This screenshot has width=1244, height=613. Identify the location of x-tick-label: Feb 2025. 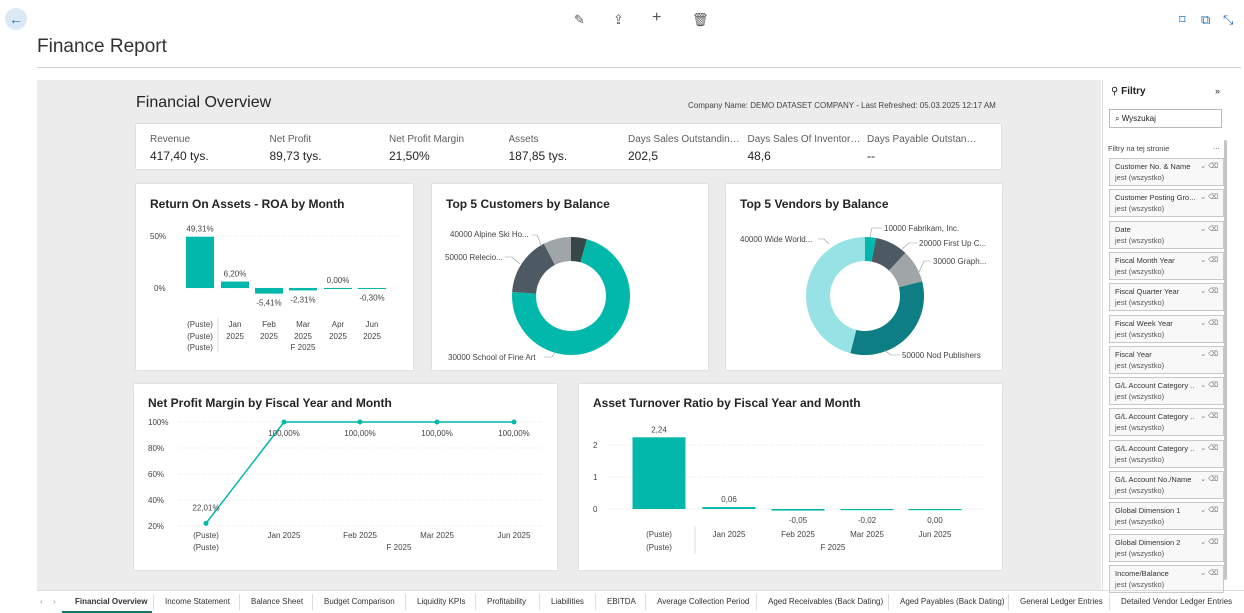
(798, 534).